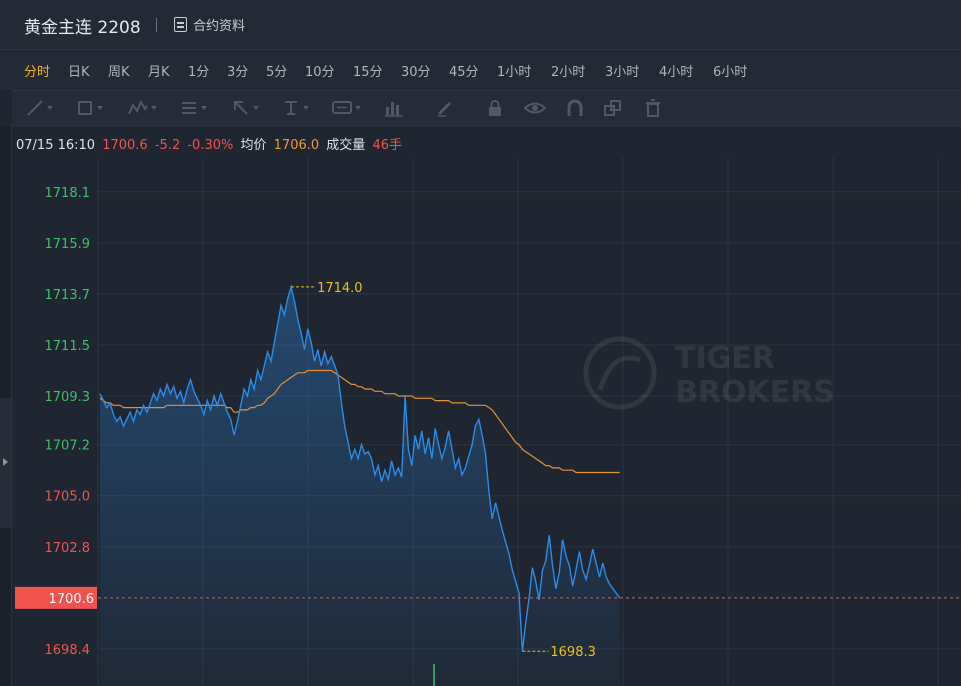 The width and height of the screenshot is (961, 686). Describe the element at coordinates (79, 72) in the screenshot. I see `tab-daily-k: 日K` at that location.